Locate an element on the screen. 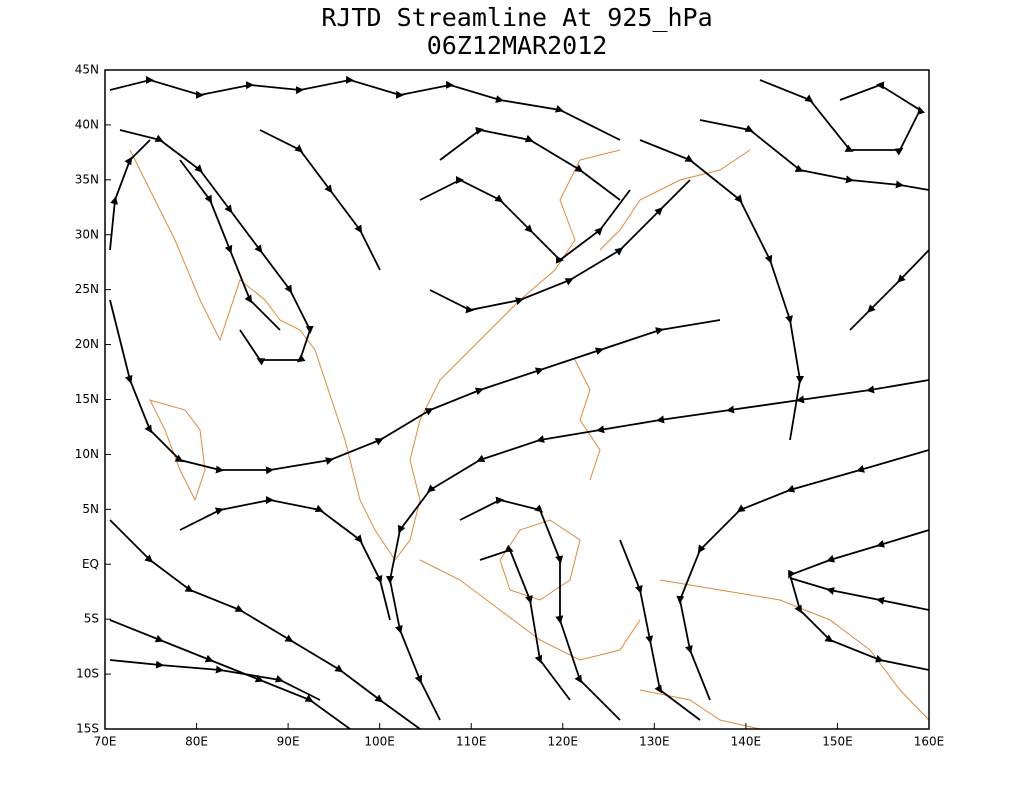 Image resolution: width=1035 pixels, height=800 pixels. x-tick-label: 100E is located at coordinates (379, 742).